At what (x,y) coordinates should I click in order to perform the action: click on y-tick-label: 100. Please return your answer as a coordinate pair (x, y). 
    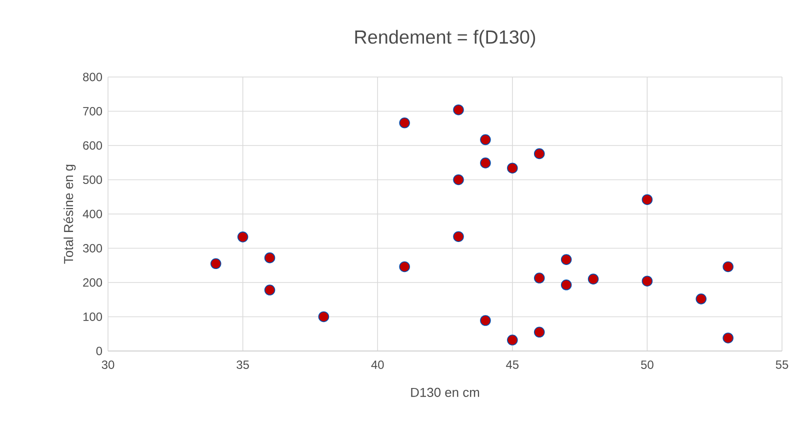
    Looking at the image, I should click on (92, 316).